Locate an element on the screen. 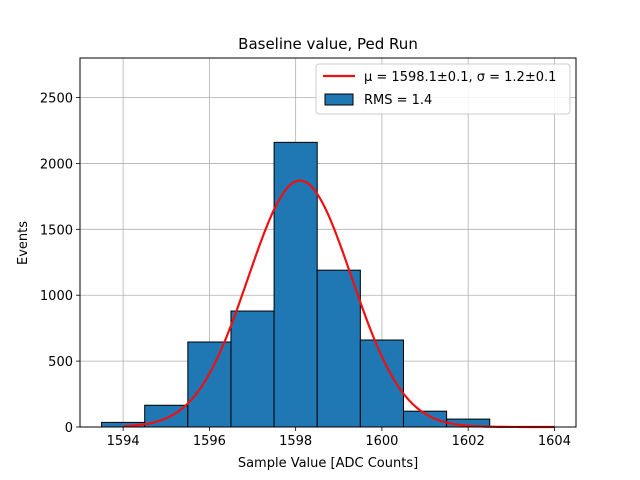 Image resolution: width=640 pixels, height=480 pixels. y-tick-label: 2500 is located at coordinates (56, 99).